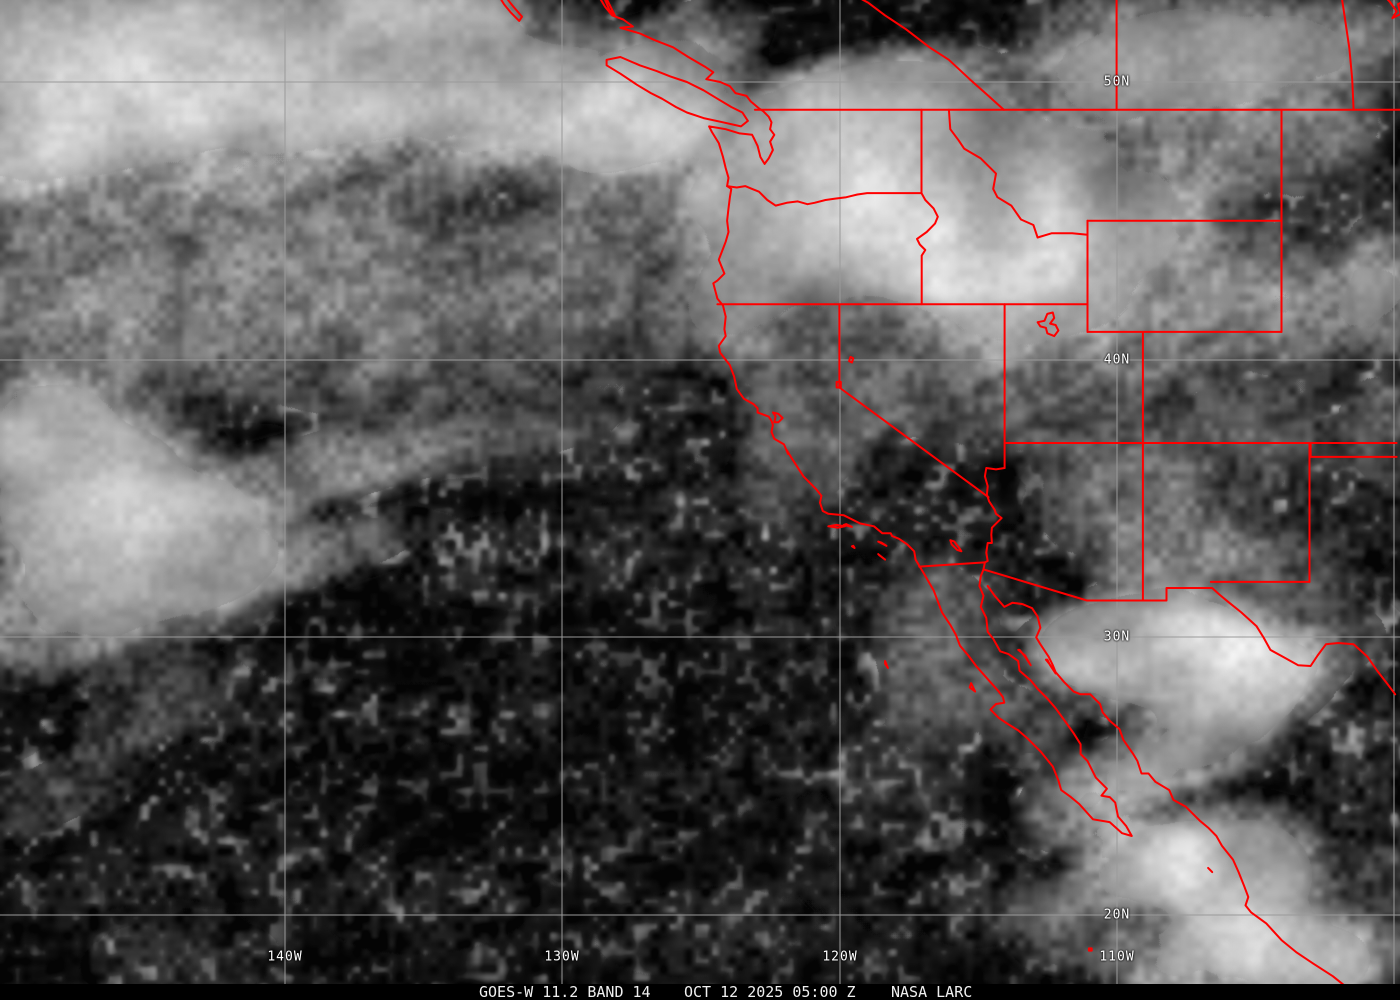 This screenshot has height=1000, width=1400. Describe the element at coordinates (932, 991) in the screenshot. I see `credit-label: NASA LARC` at that location.